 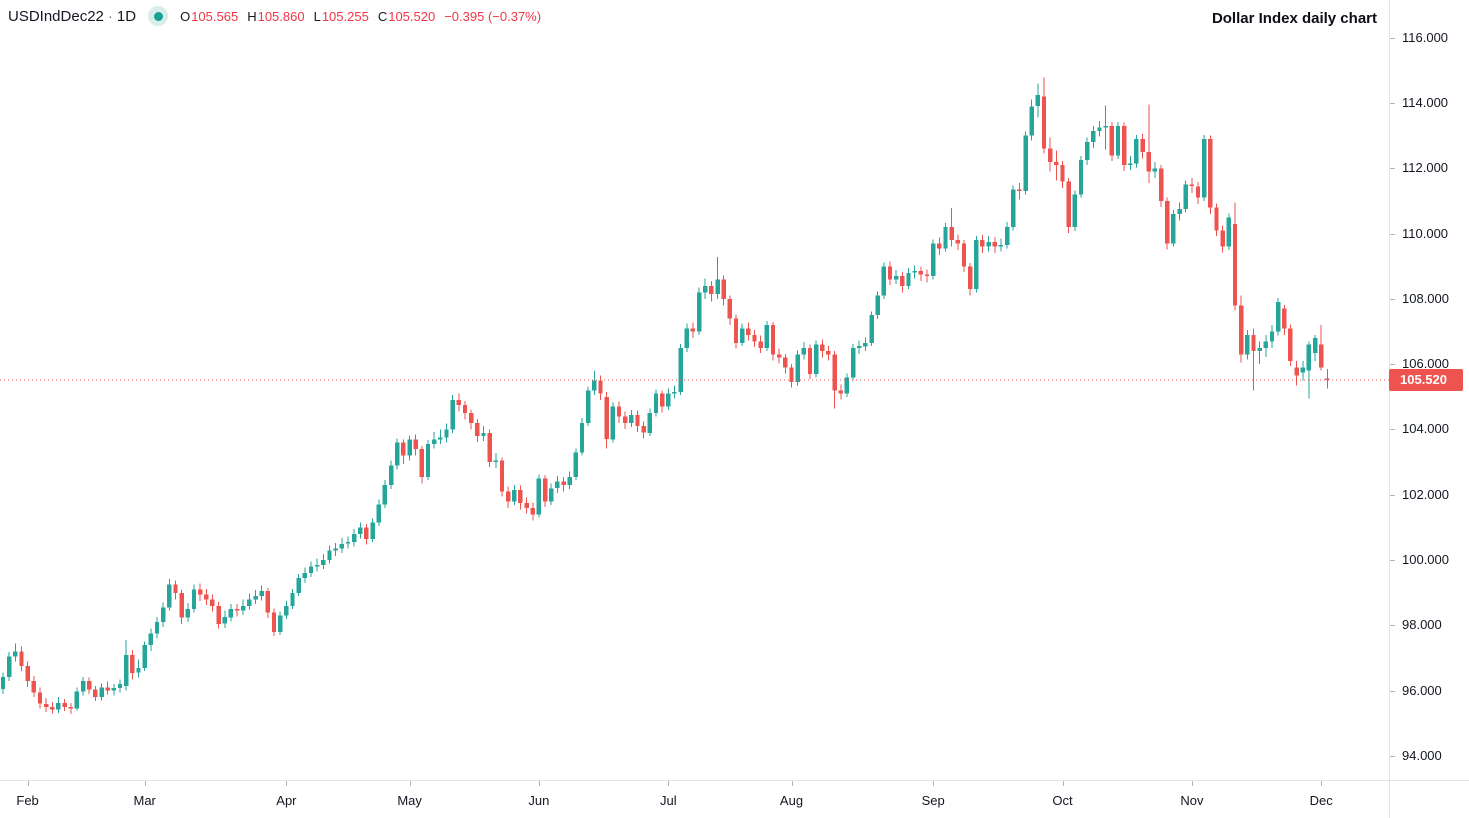 What do you see at coordinates (185, 16) in the screenshot?
I see `open-label: O` at bounding box center [185, 16].